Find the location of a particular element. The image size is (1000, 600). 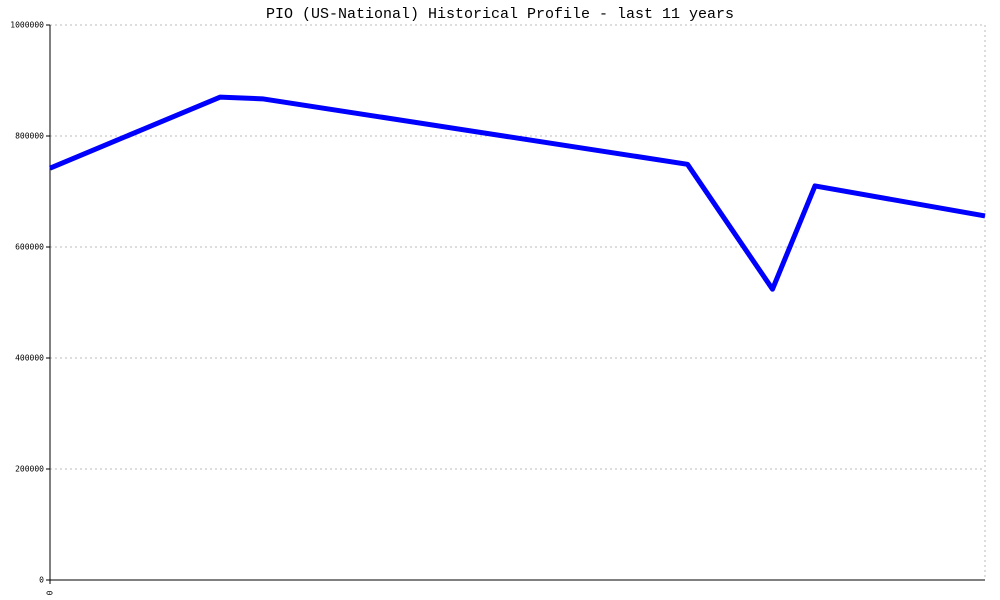

y-tick-label: 800000 is located at coordinates (29, 136).